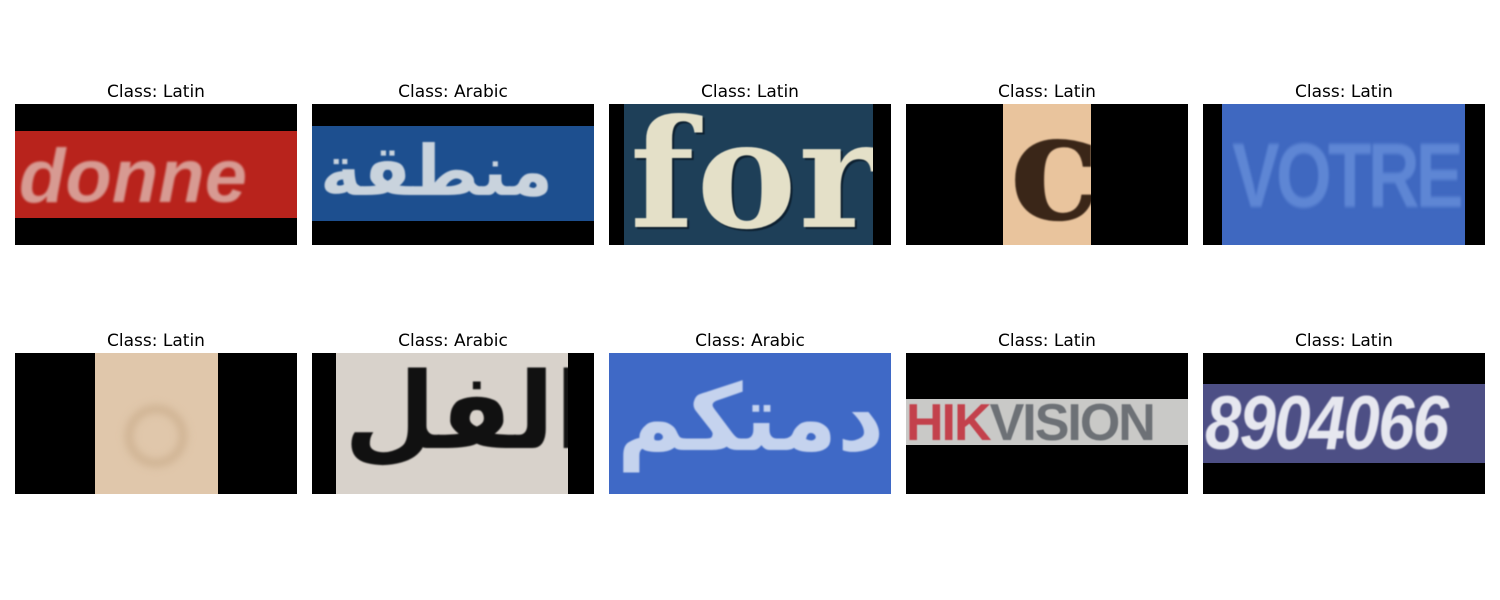  I want to click on sample-image-text: HIKVISION, so click(1031, 422).